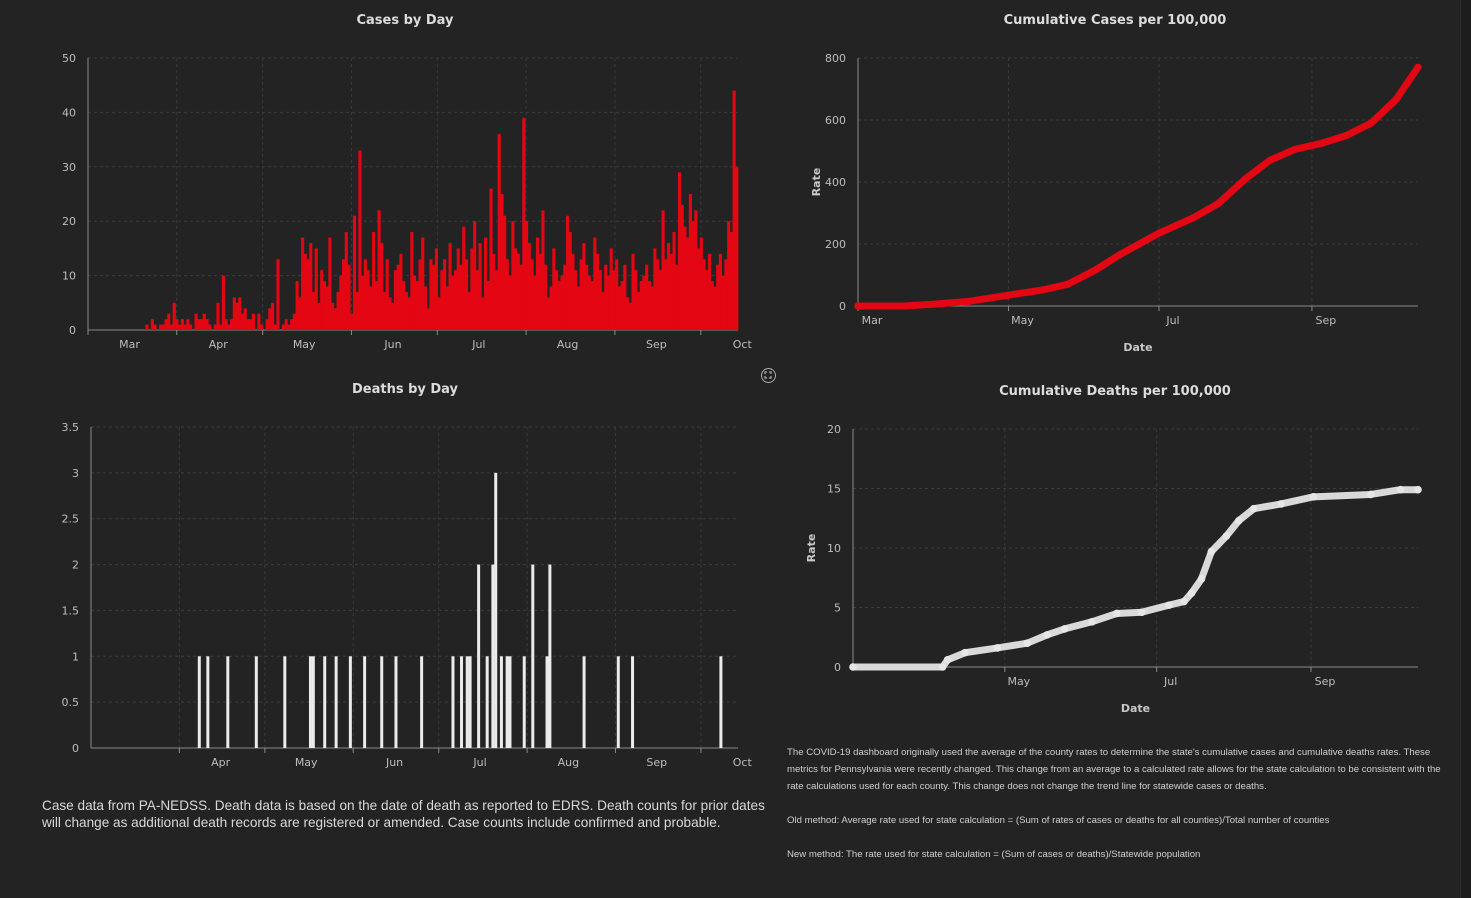  I want to click on y-axis-label: Rate, so click(811, 548).